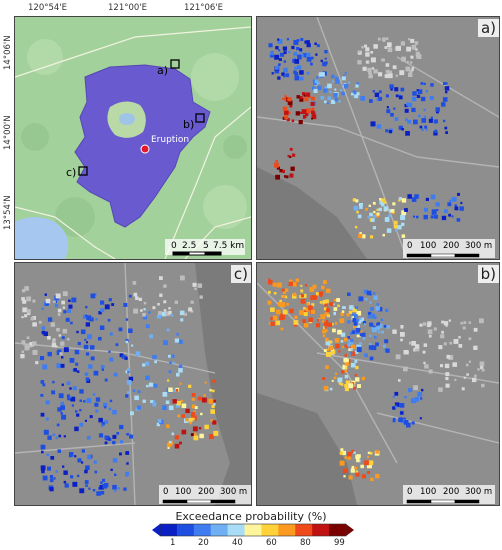 The width and height of the screenshot is (502, 550). I want to click on overview-scalebar, so click(197, 253).